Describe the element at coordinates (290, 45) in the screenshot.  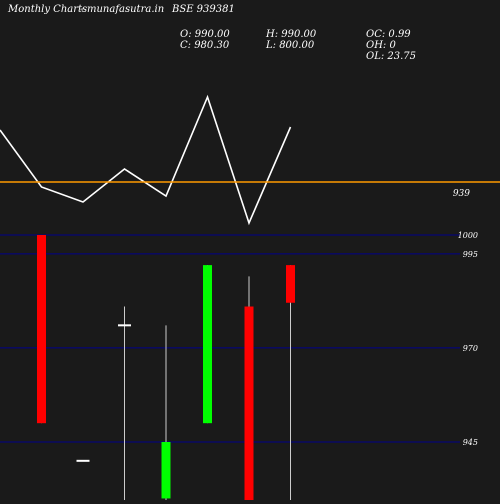
I see `ohlc-low: L: 800.00` at that location.